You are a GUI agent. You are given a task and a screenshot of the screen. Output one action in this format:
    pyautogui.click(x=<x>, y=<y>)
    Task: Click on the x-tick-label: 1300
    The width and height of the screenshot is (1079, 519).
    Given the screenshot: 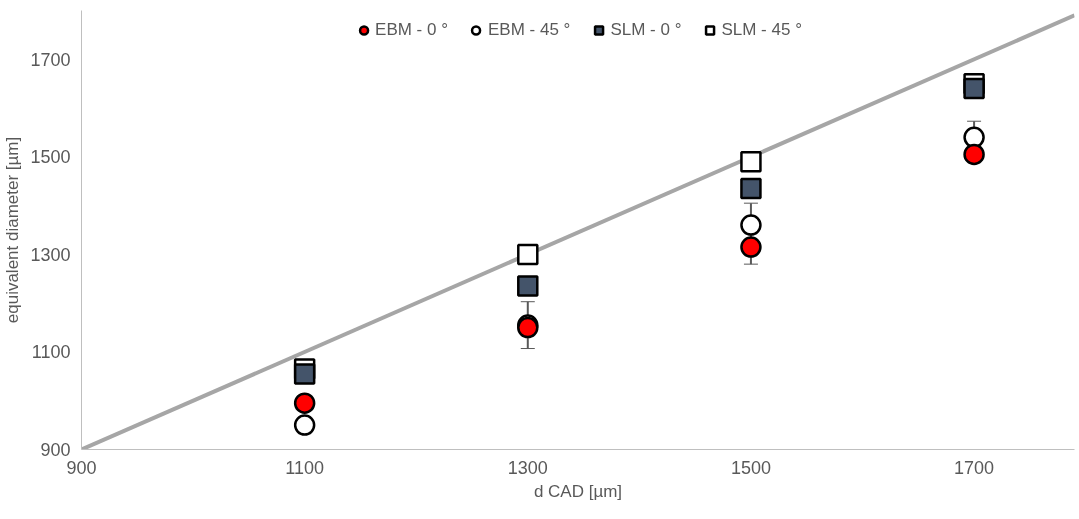 What is the action you would take?
    pyautogui.click(x=527, y=467)
    